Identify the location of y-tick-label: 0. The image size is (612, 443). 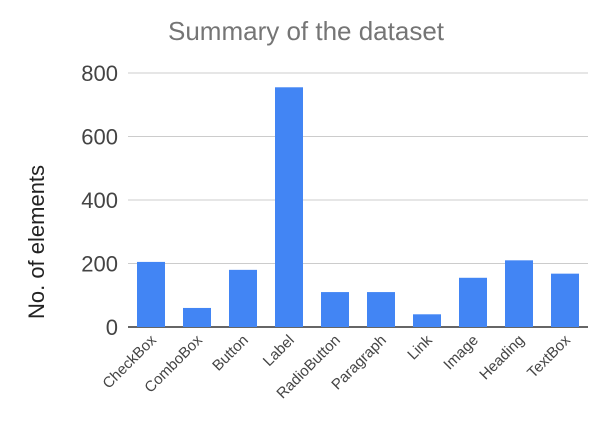
(112, 327).